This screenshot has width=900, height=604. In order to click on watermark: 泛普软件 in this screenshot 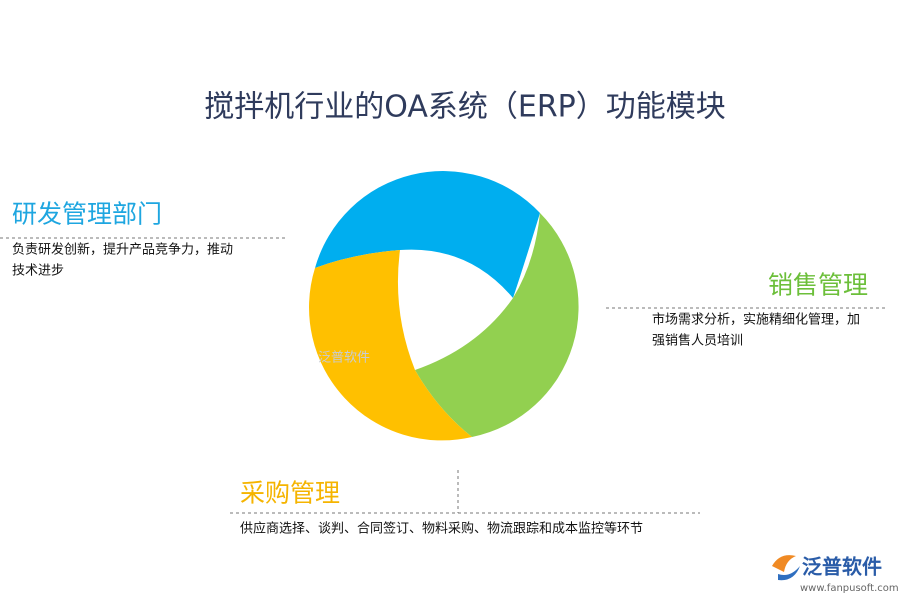, I will do `click(344, 358)`.